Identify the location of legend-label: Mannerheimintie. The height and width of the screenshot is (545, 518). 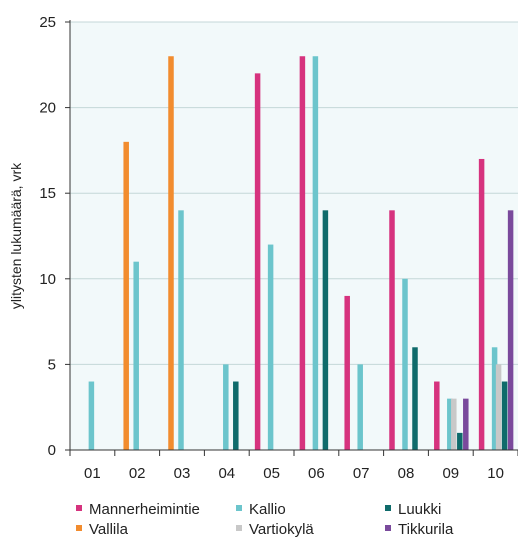
(144, 509).